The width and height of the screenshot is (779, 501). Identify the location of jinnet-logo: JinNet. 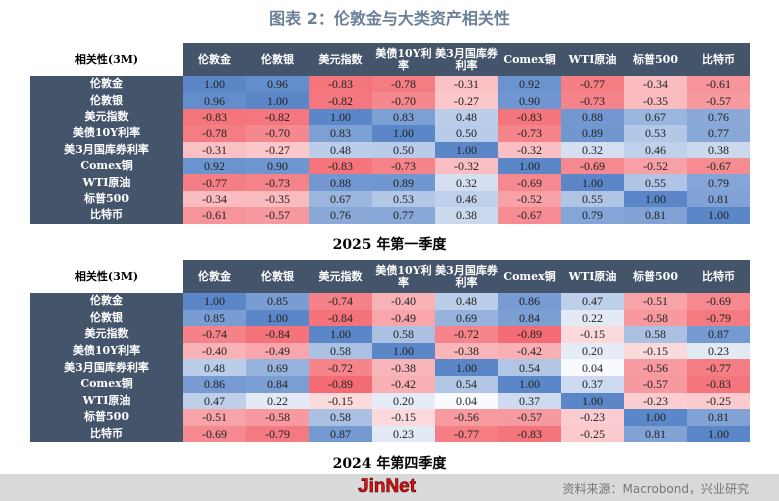
(387, 487).